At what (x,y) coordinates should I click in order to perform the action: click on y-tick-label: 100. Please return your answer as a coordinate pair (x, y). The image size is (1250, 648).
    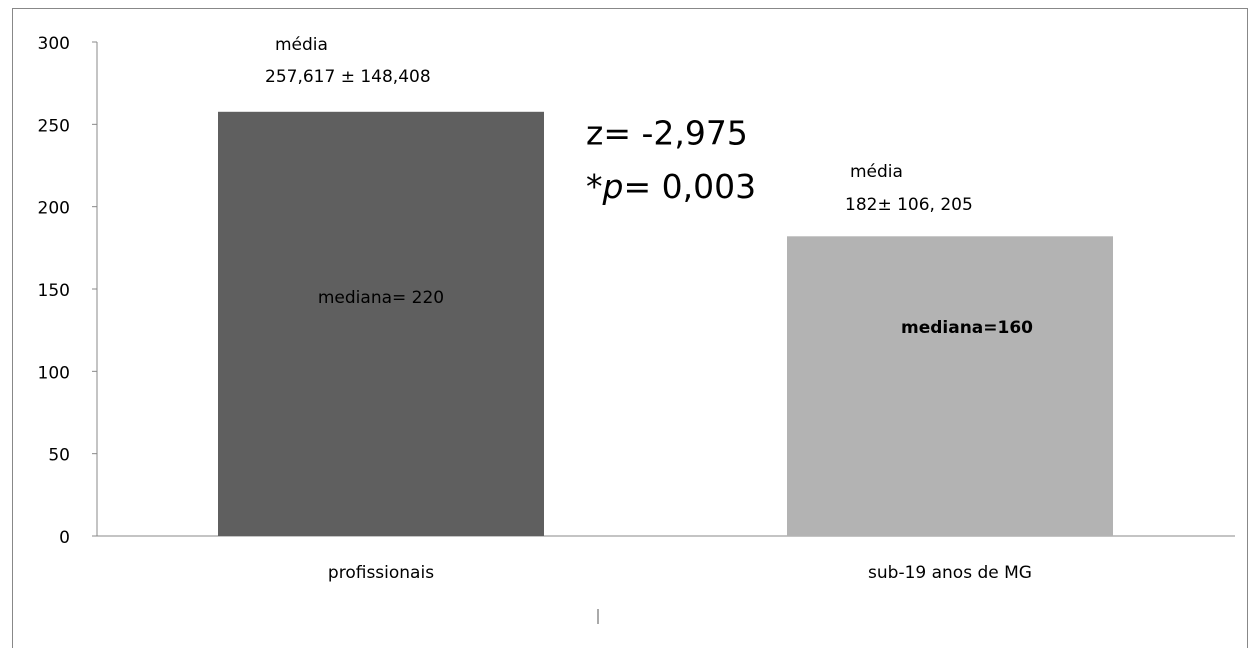
    Looking at the image, I should click on (54, 373).